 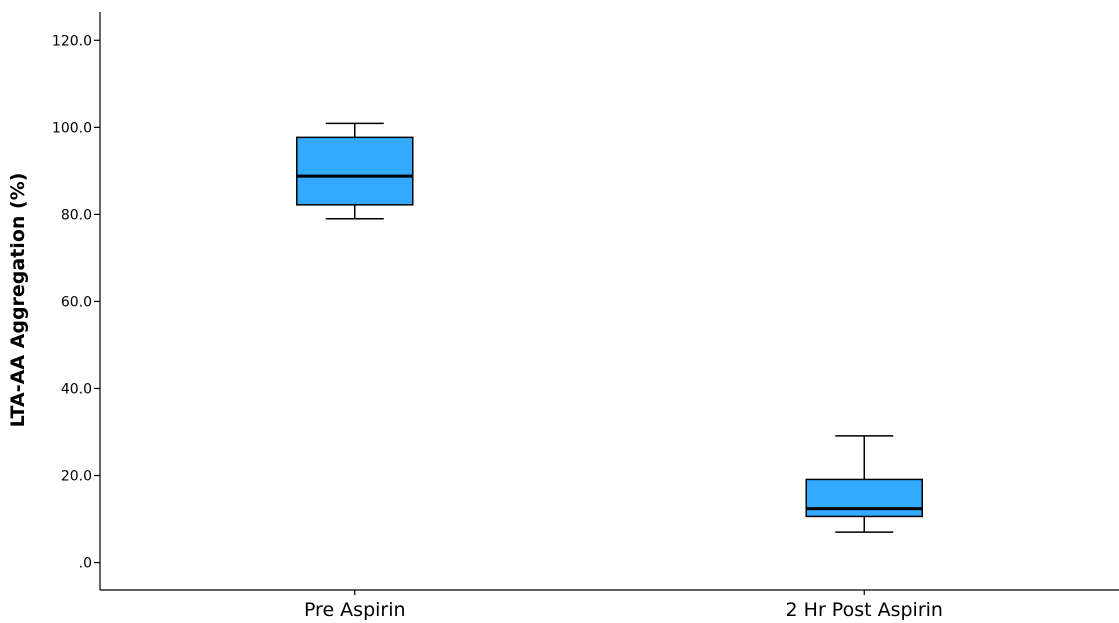 What do you see at coordinates (864, 610) in the screenshot?
I see `x-category-label: 2 Hr Post Aspirin` at bounding box center [864, 610].